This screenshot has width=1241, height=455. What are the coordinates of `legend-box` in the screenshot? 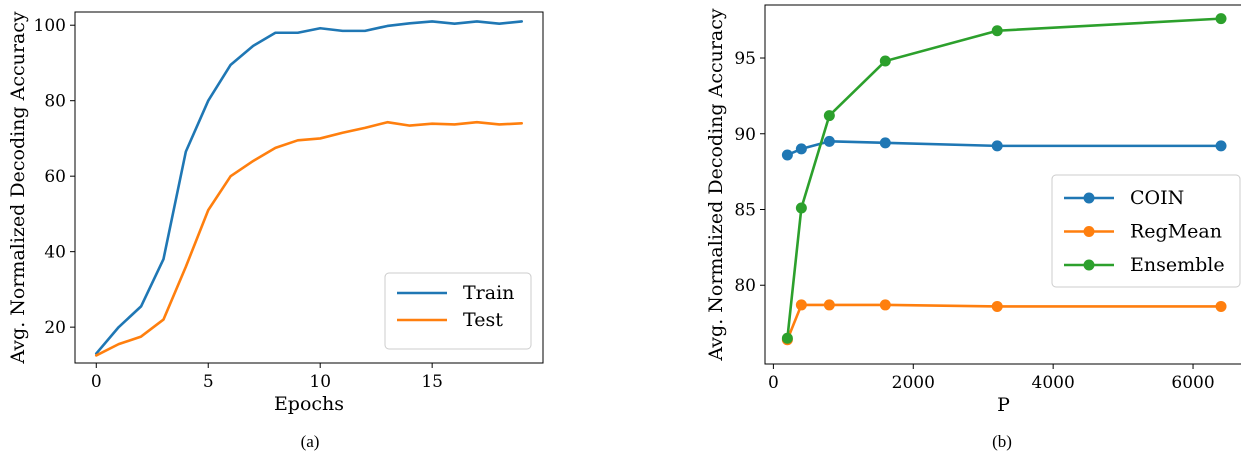 It's located at (1146, 231).